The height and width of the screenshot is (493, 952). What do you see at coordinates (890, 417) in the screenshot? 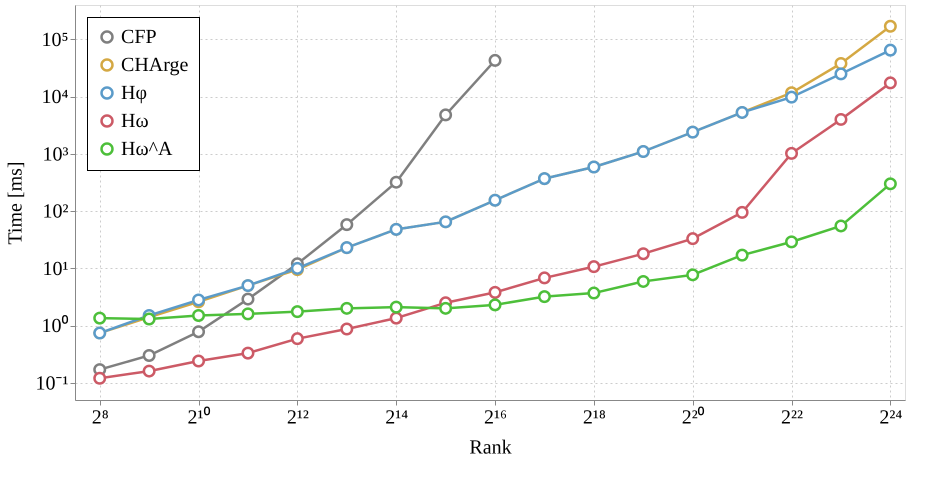
I see `x-tick-label: 2²⁴` at bounding box center [890, 417].